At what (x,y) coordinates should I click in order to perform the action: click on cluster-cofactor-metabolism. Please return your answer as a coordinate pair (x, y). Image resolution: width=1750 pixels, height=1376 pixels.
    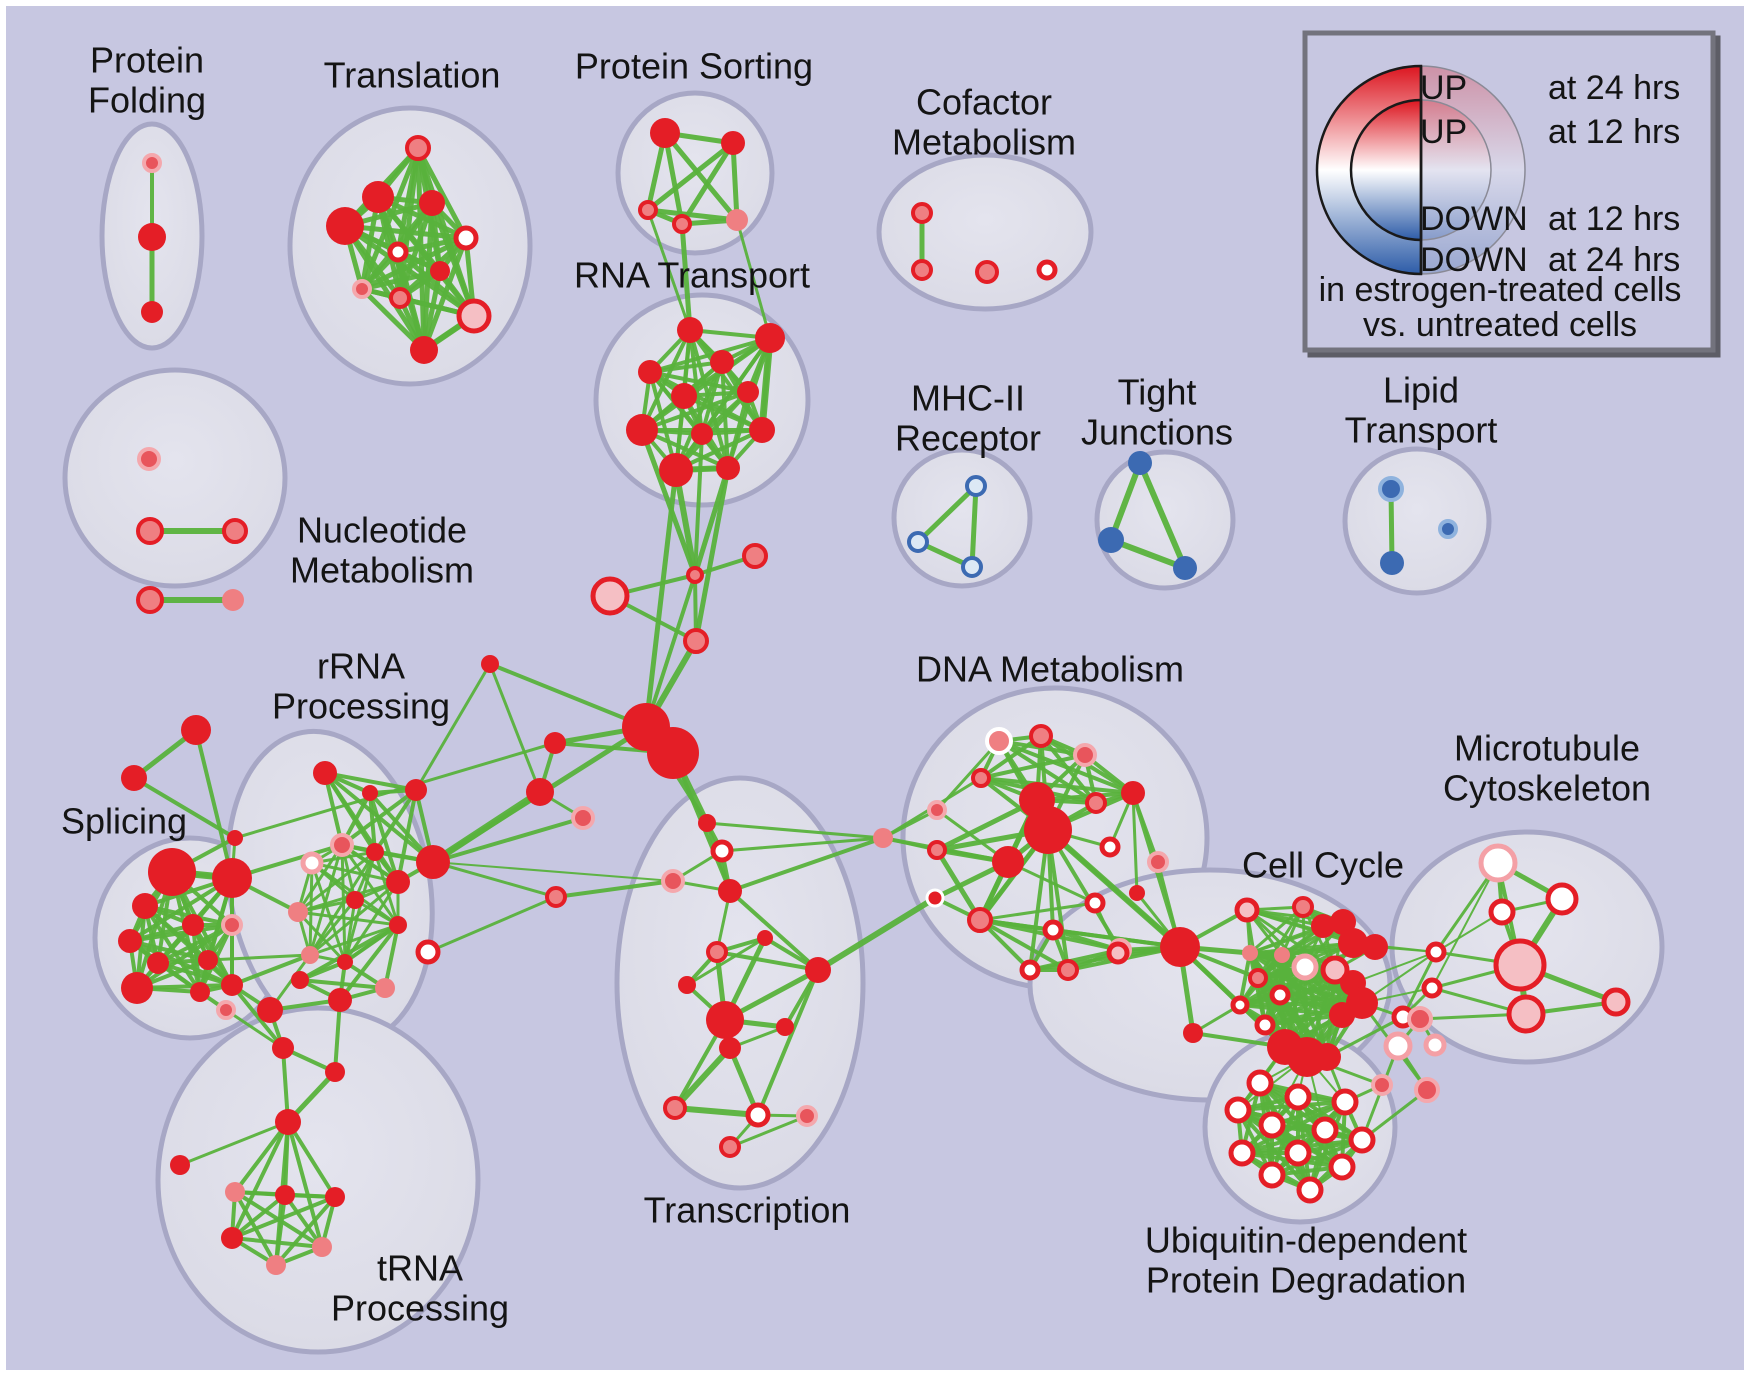
    Looking at the image, I should click on (985, 232).